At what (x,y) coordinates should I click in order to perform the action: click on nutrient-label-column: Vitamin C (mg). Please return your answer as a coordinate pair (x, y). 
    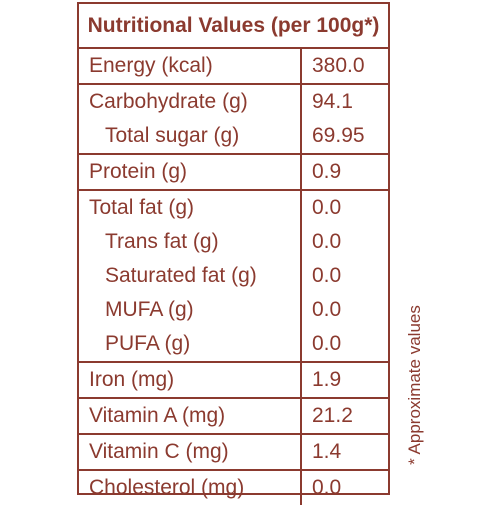
    Looking at the image, I should click on (190, 452).